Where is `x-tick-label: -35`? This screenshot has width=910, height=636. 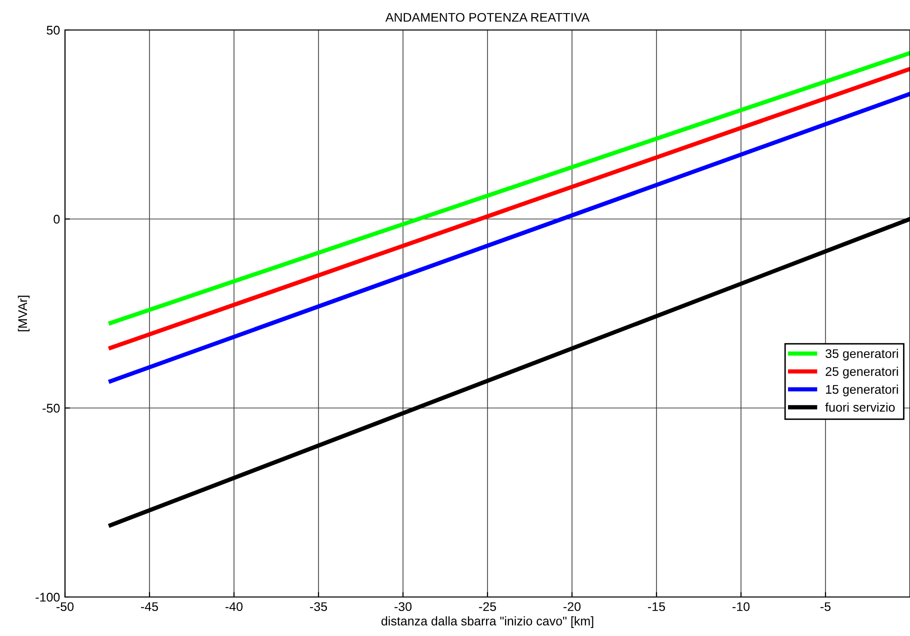
x-tick-label: -35 is located at coordinates (319, 607).